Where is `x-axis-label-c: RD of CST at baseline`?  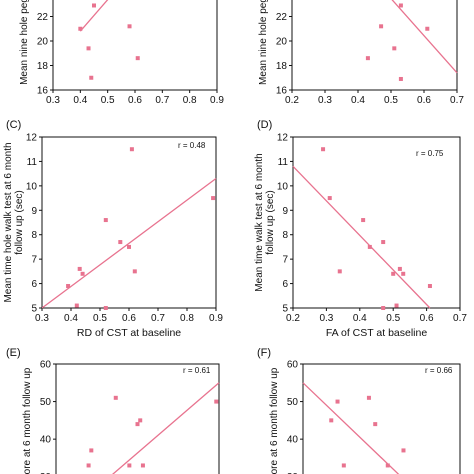
x-axis-label-c: RD of CST at baseline is located at coordinates (129, 333).